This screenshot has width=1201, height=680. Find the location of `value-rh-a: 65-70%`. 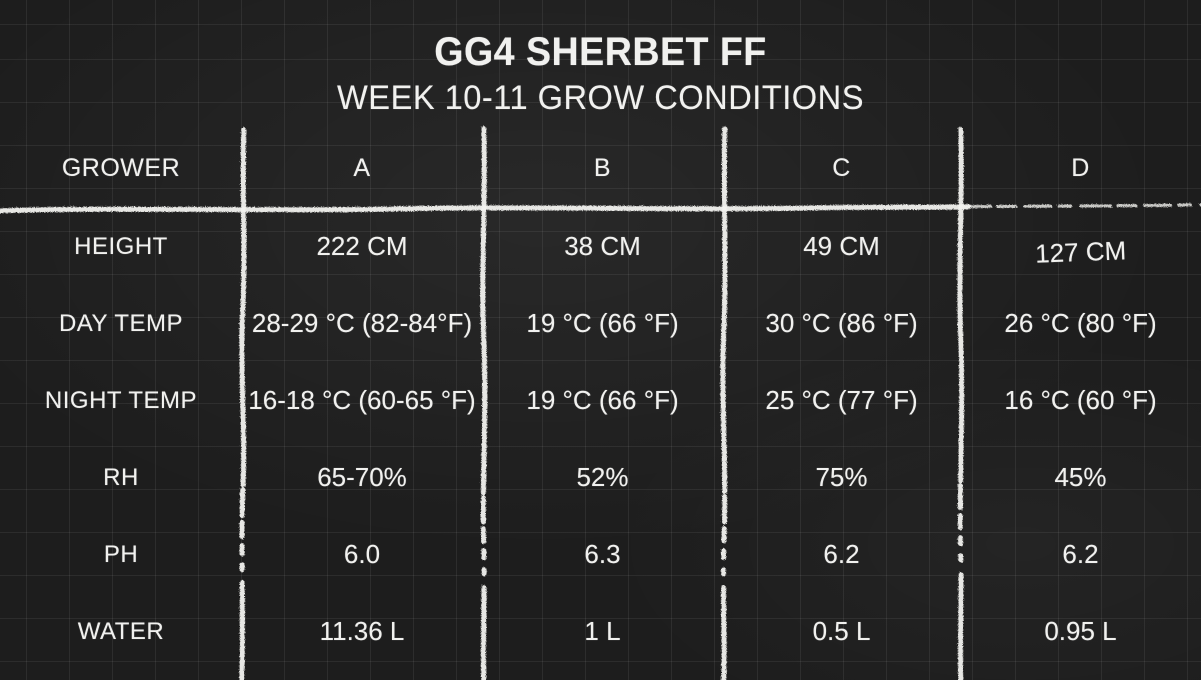

value-rh-a: 65-70% is located at coordinates (362, 477).